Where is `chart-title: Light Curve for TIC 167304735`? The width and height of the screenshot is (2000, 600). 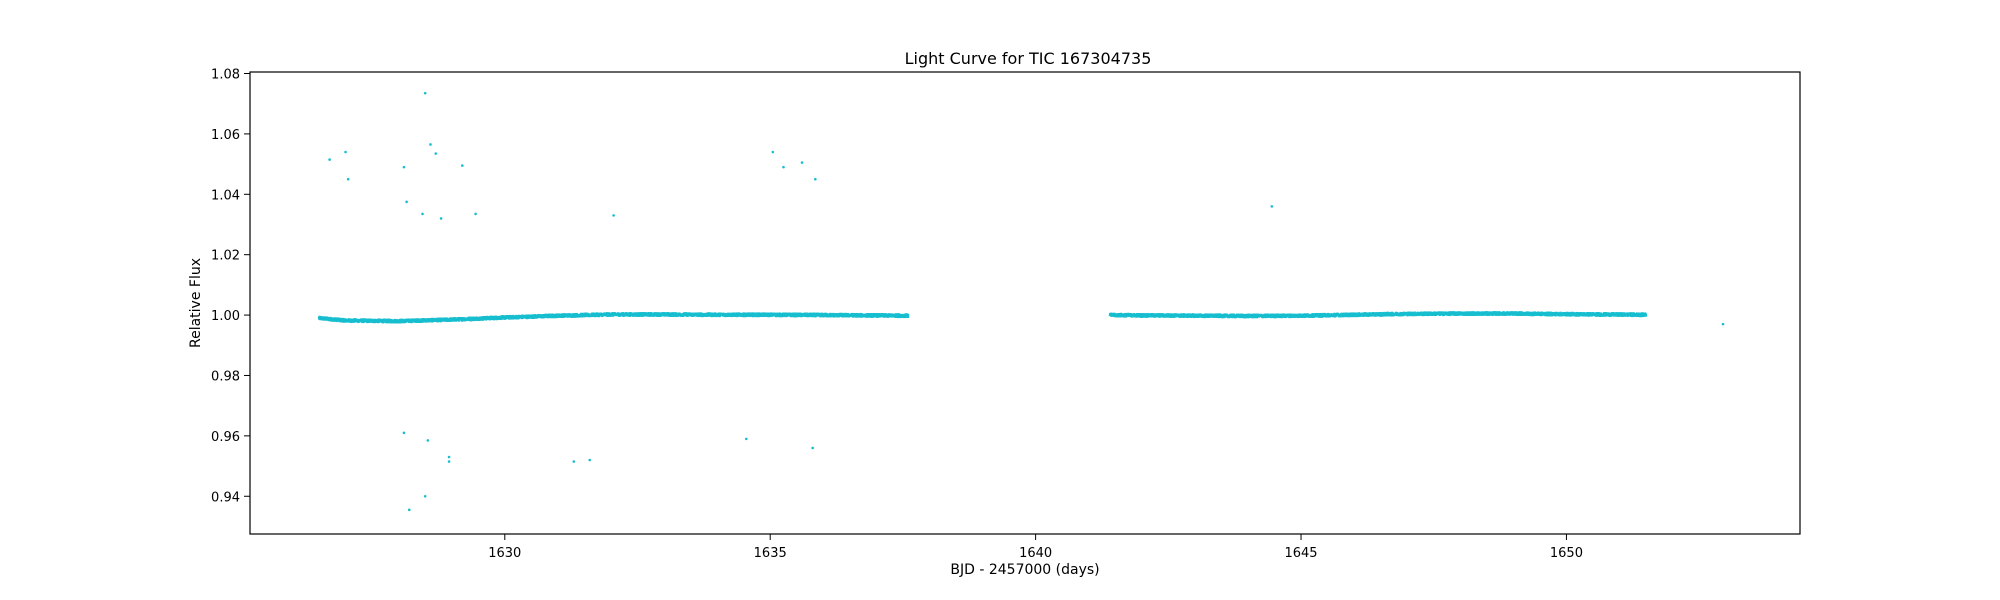
chart-title: Light Curve for TIC 167304735 is located at coordinates (1028, 58).